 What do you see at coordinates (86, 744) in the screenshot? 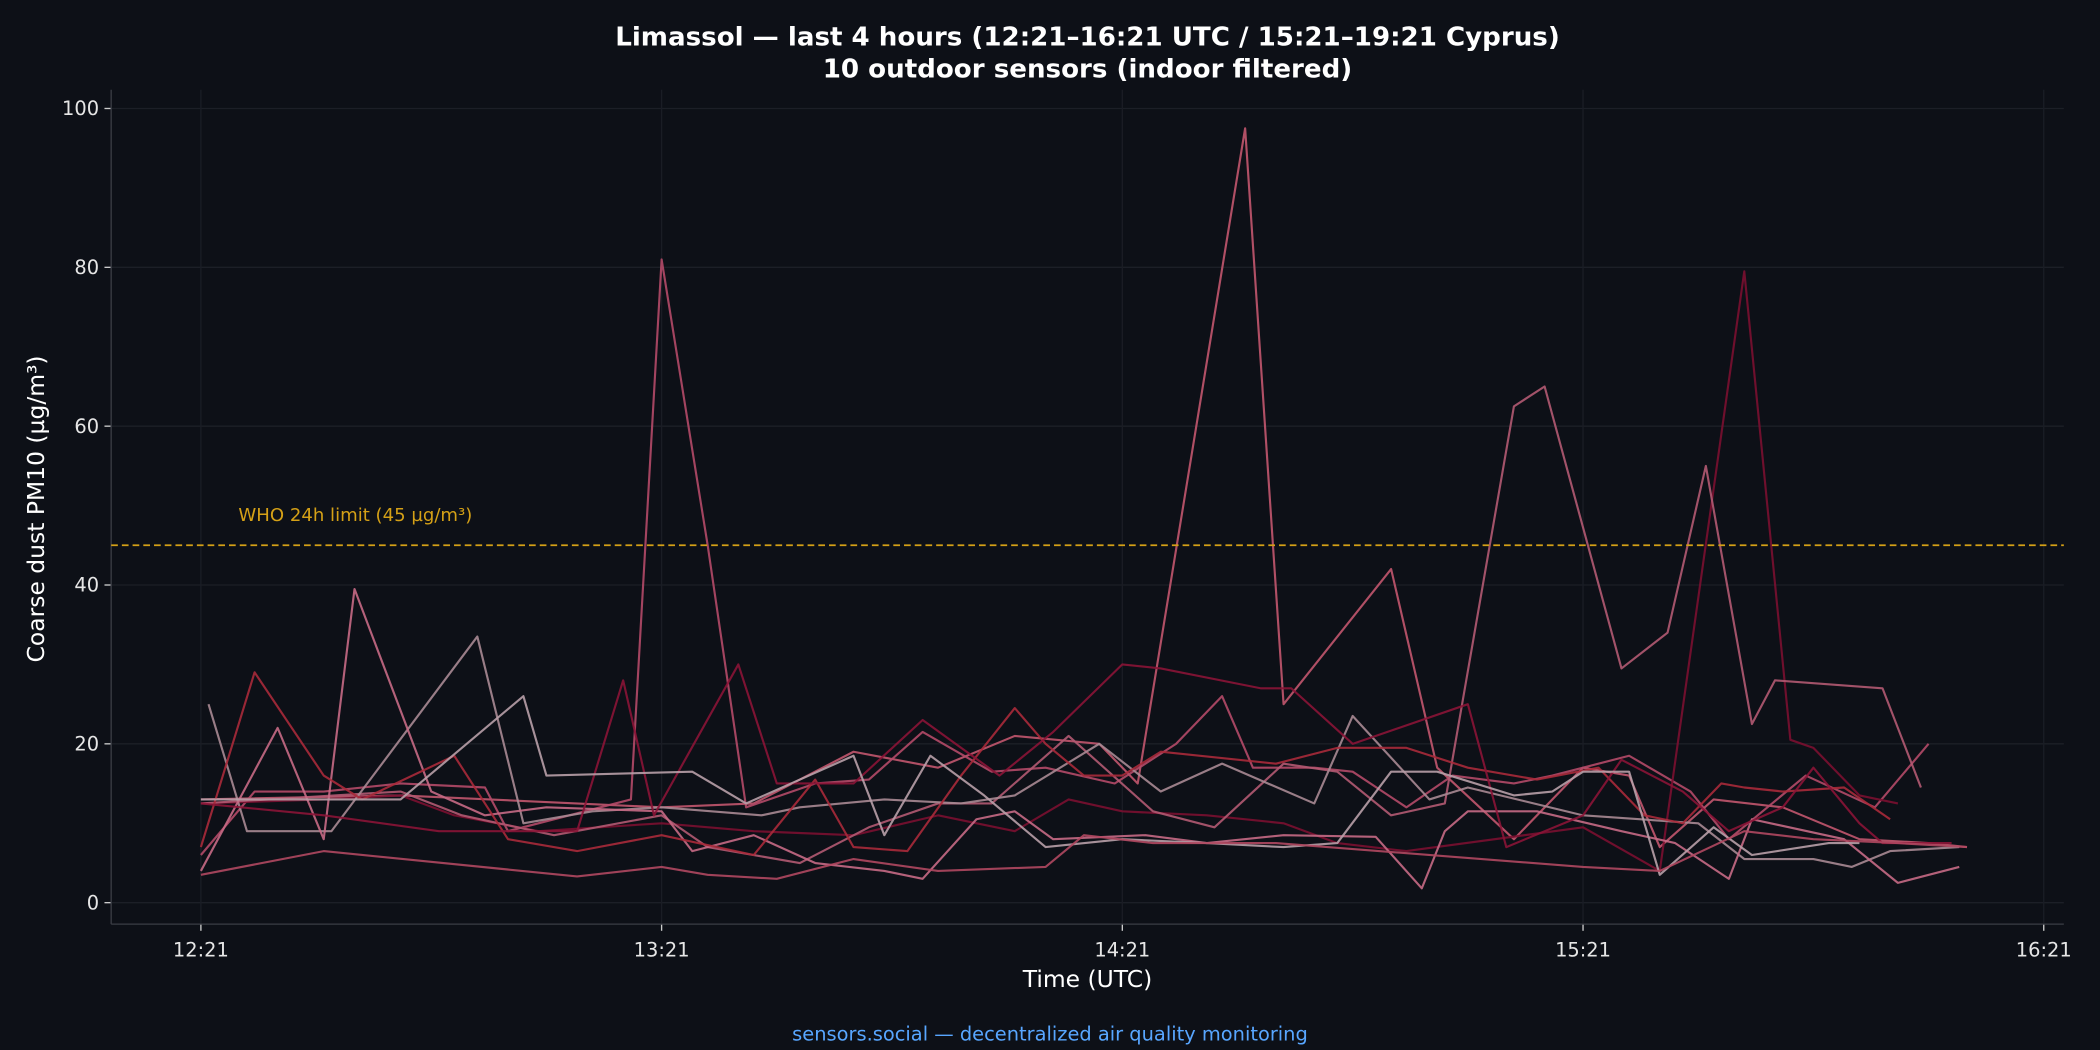
I see `y-tick-label: 20` at bounding box center [86, 744].